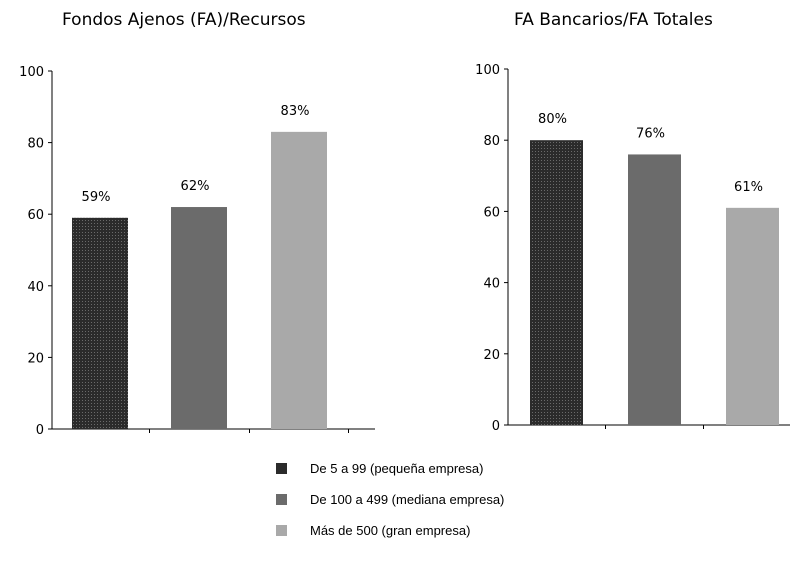 This screenshot has height=569, width=792. I want to click on legend-label-large: Más de 500 (gran empresa), so click(390, 530).